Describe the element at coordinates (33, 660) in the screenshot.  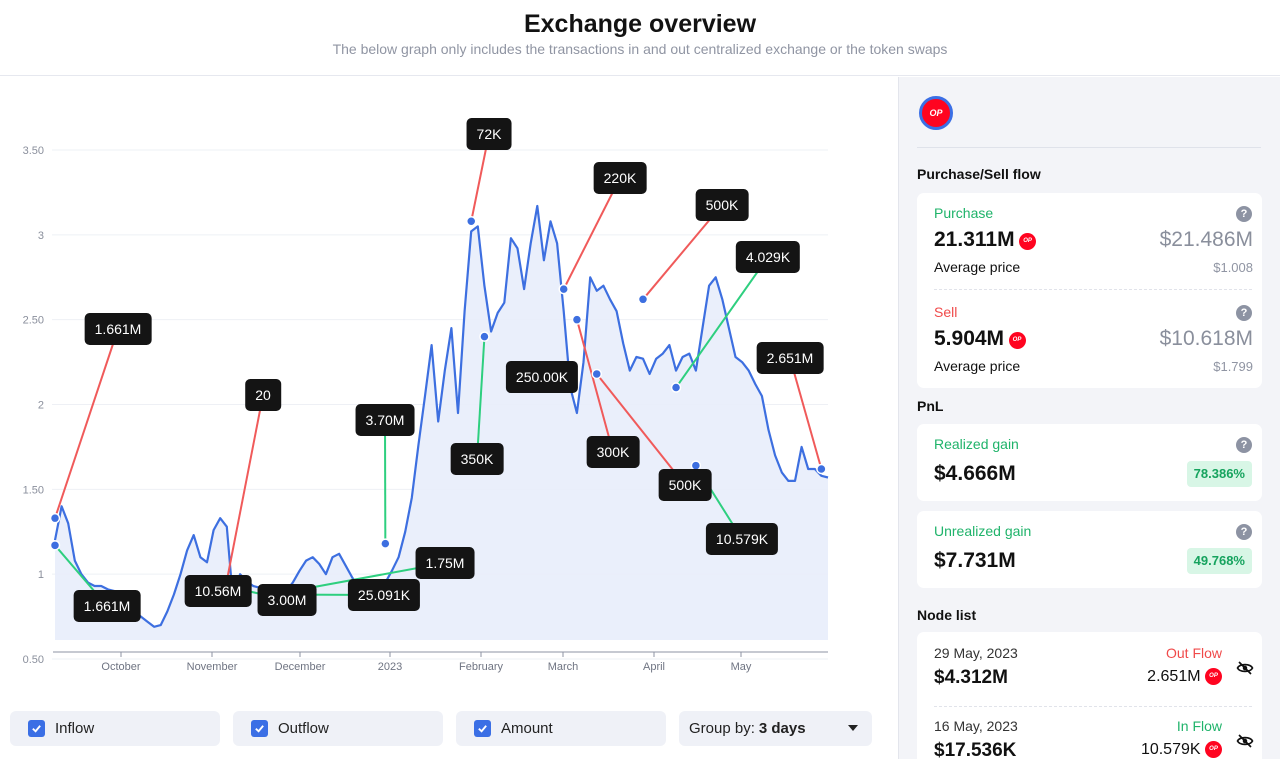
I see `y-tick-label: 0.50` at that location.